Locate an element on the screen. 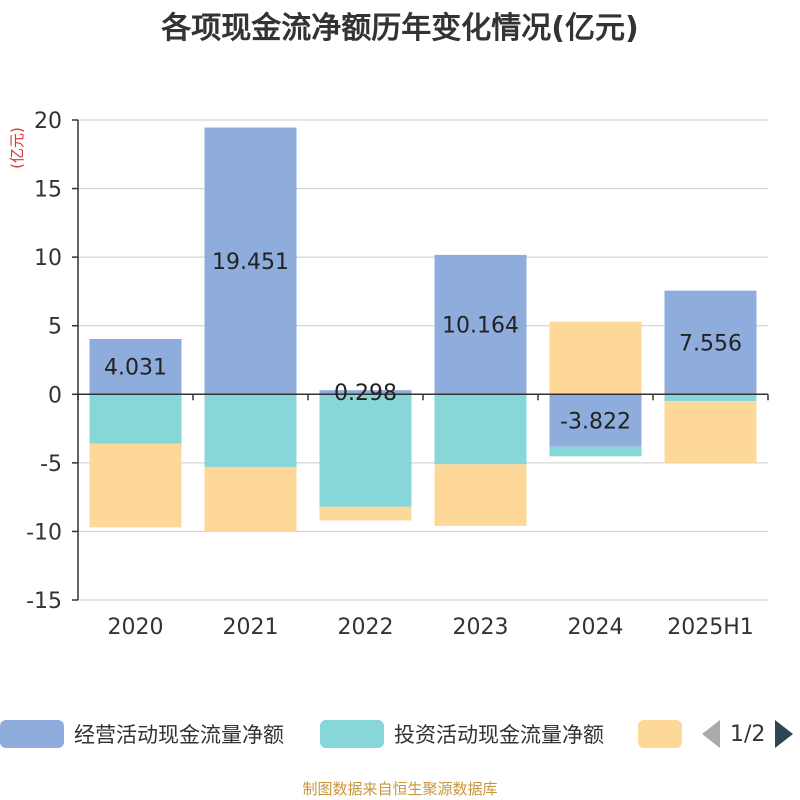 This screenshot has height=800, width=800. legend-item-third-series is located at coordinates (660, 734).